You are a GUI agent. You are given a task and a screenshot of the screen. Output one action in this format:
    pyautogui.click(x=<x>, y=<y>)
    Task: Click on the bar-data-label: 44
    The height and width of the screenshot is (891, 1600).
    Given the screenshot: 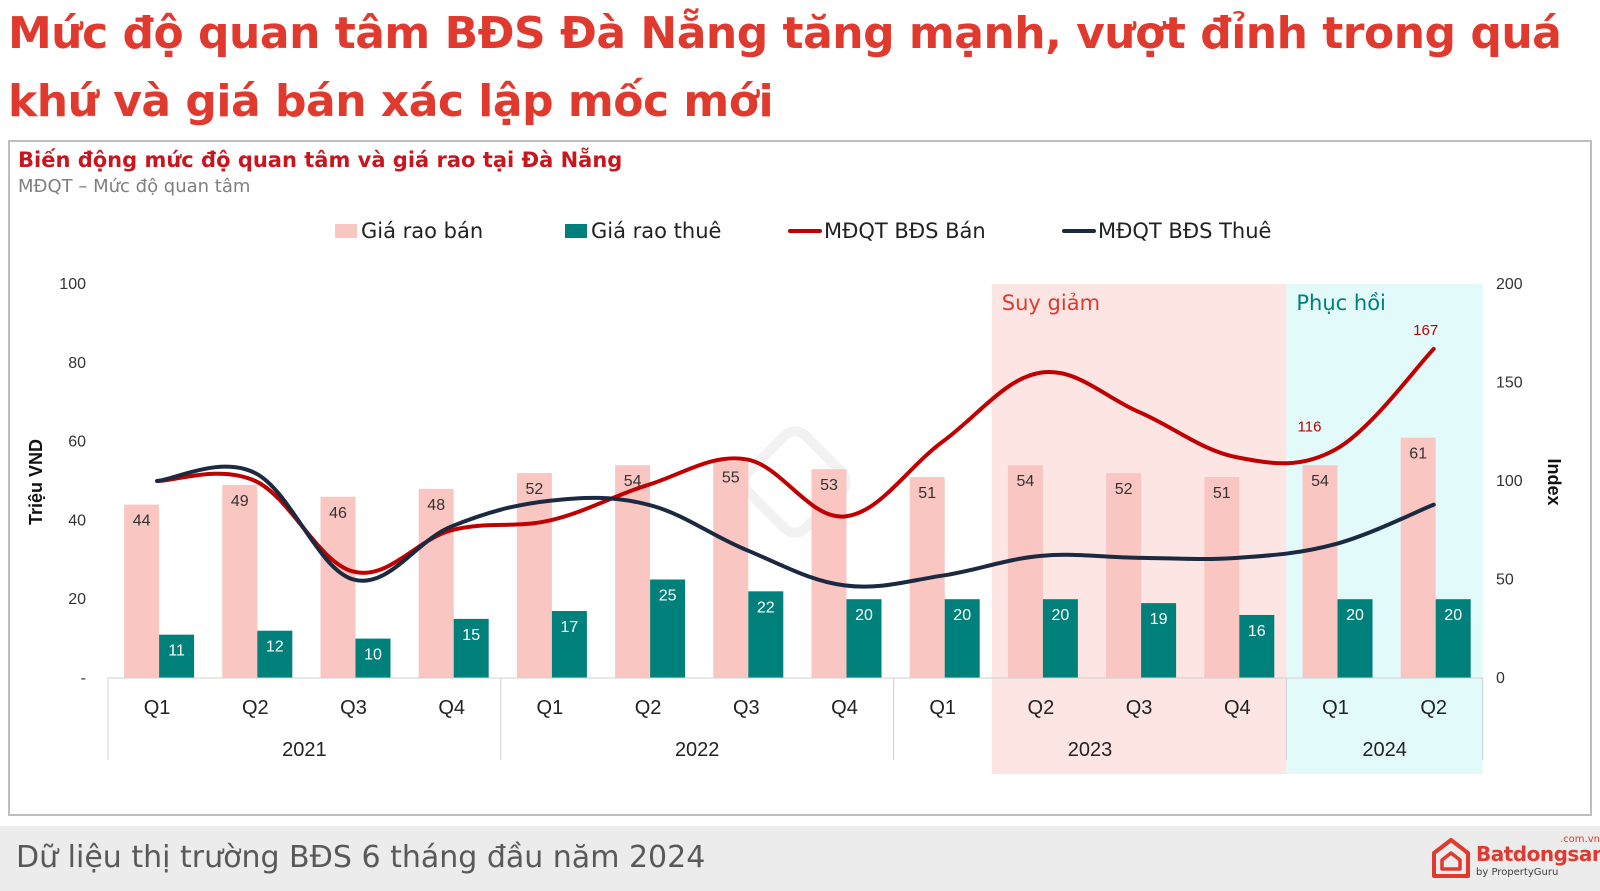 What is the action you would take?
    pyautogui.click(x=142, y=521)
    